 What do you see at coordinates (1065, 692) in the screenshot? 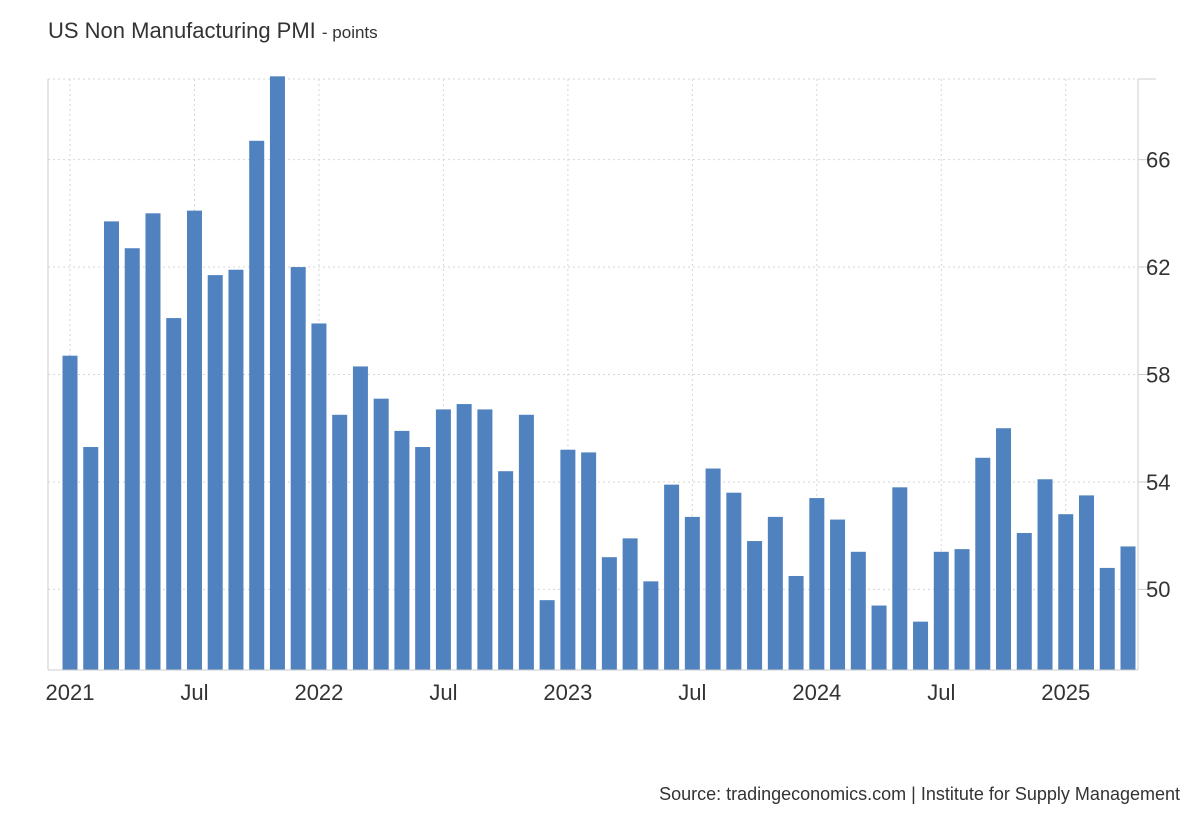
I see `x-tick-label: 2025` at bounding box center [1065, 692].